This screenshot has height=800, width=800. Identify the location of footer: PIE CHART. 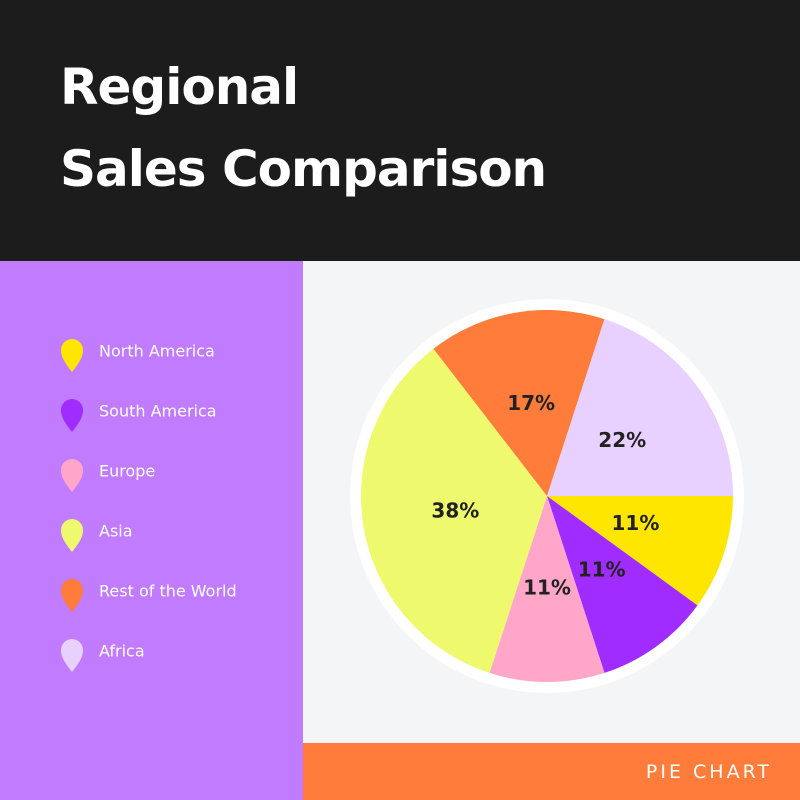
(551, 771).